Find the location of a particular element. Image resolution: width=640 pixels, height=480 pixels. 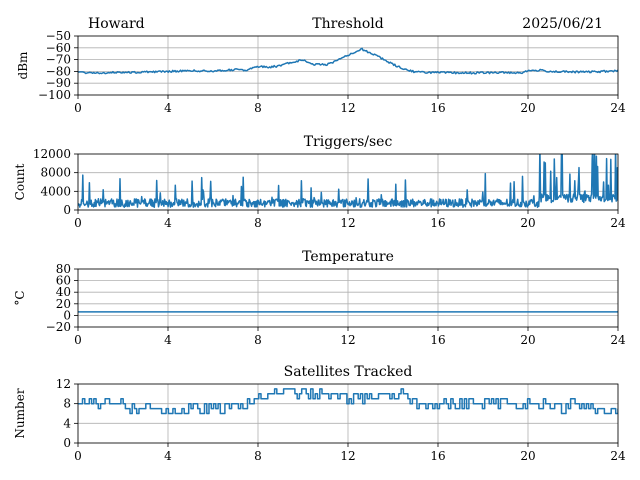

y-tick-label: 40 is located at coordinates (63, 292).